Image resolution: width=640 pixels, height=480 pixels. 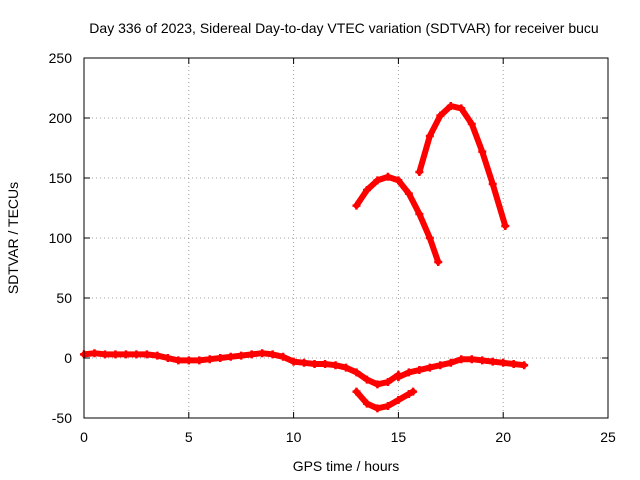 What do you see at coordinates (189, 437) in the screenshot?
I see `x-tick-label: 5` at bounding box center [189, 437].